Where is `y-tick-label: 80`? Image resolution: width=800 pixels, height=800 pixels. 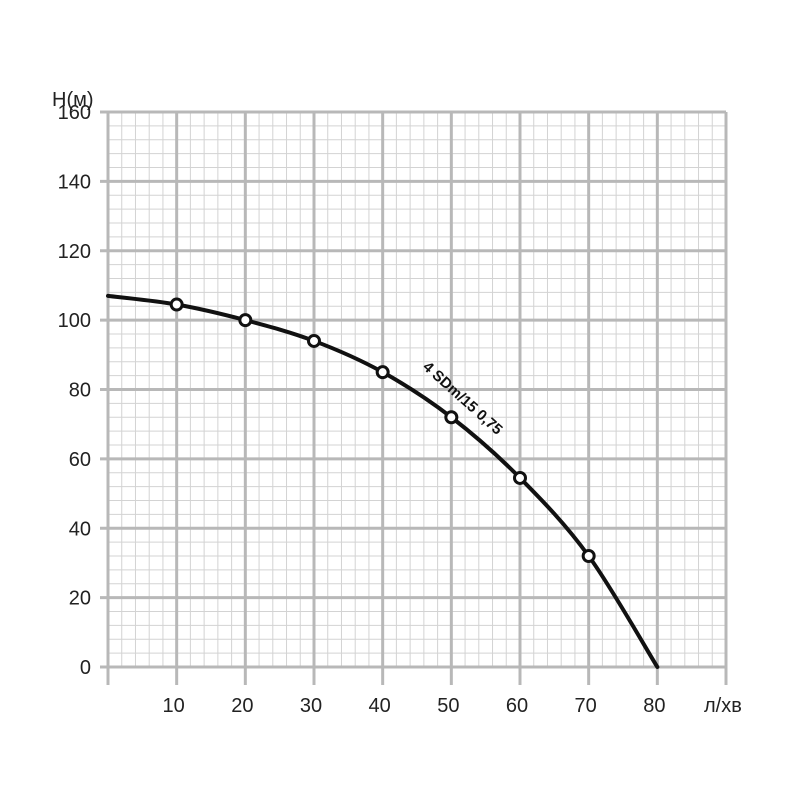 y-tick-label: 80 is located at coordinates (80, 391).